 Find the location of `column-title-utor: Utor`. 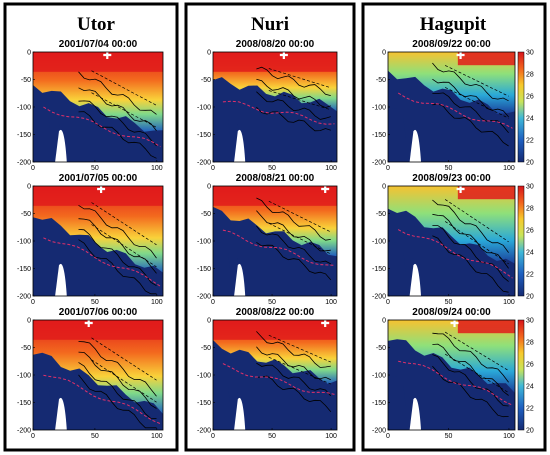

column-title-utor: Utor is located at coordinates (96, 24).